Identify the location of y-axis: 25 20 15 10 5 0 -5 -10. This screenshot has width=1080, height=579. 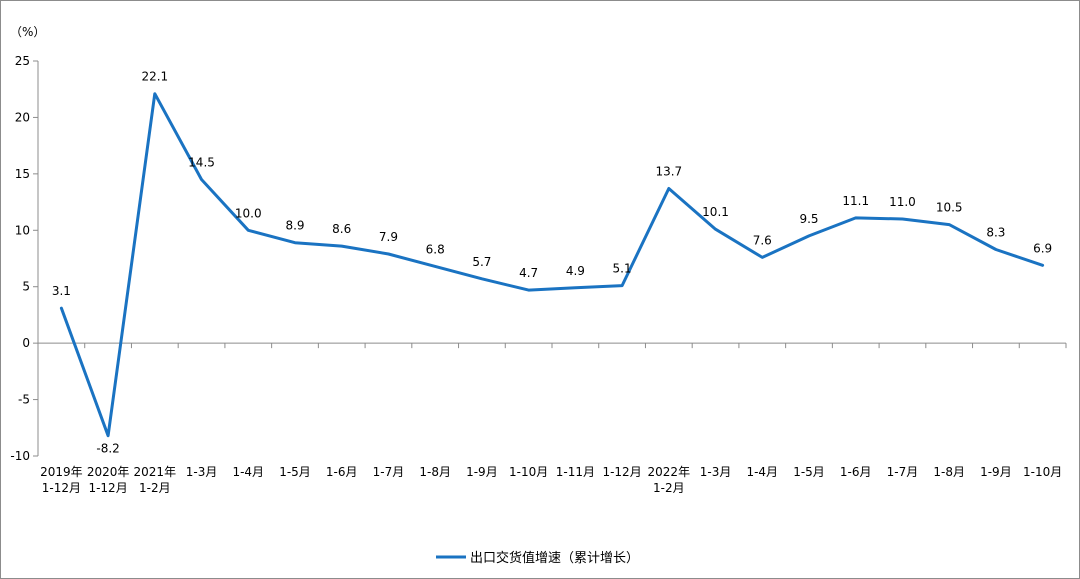
(24, 258).